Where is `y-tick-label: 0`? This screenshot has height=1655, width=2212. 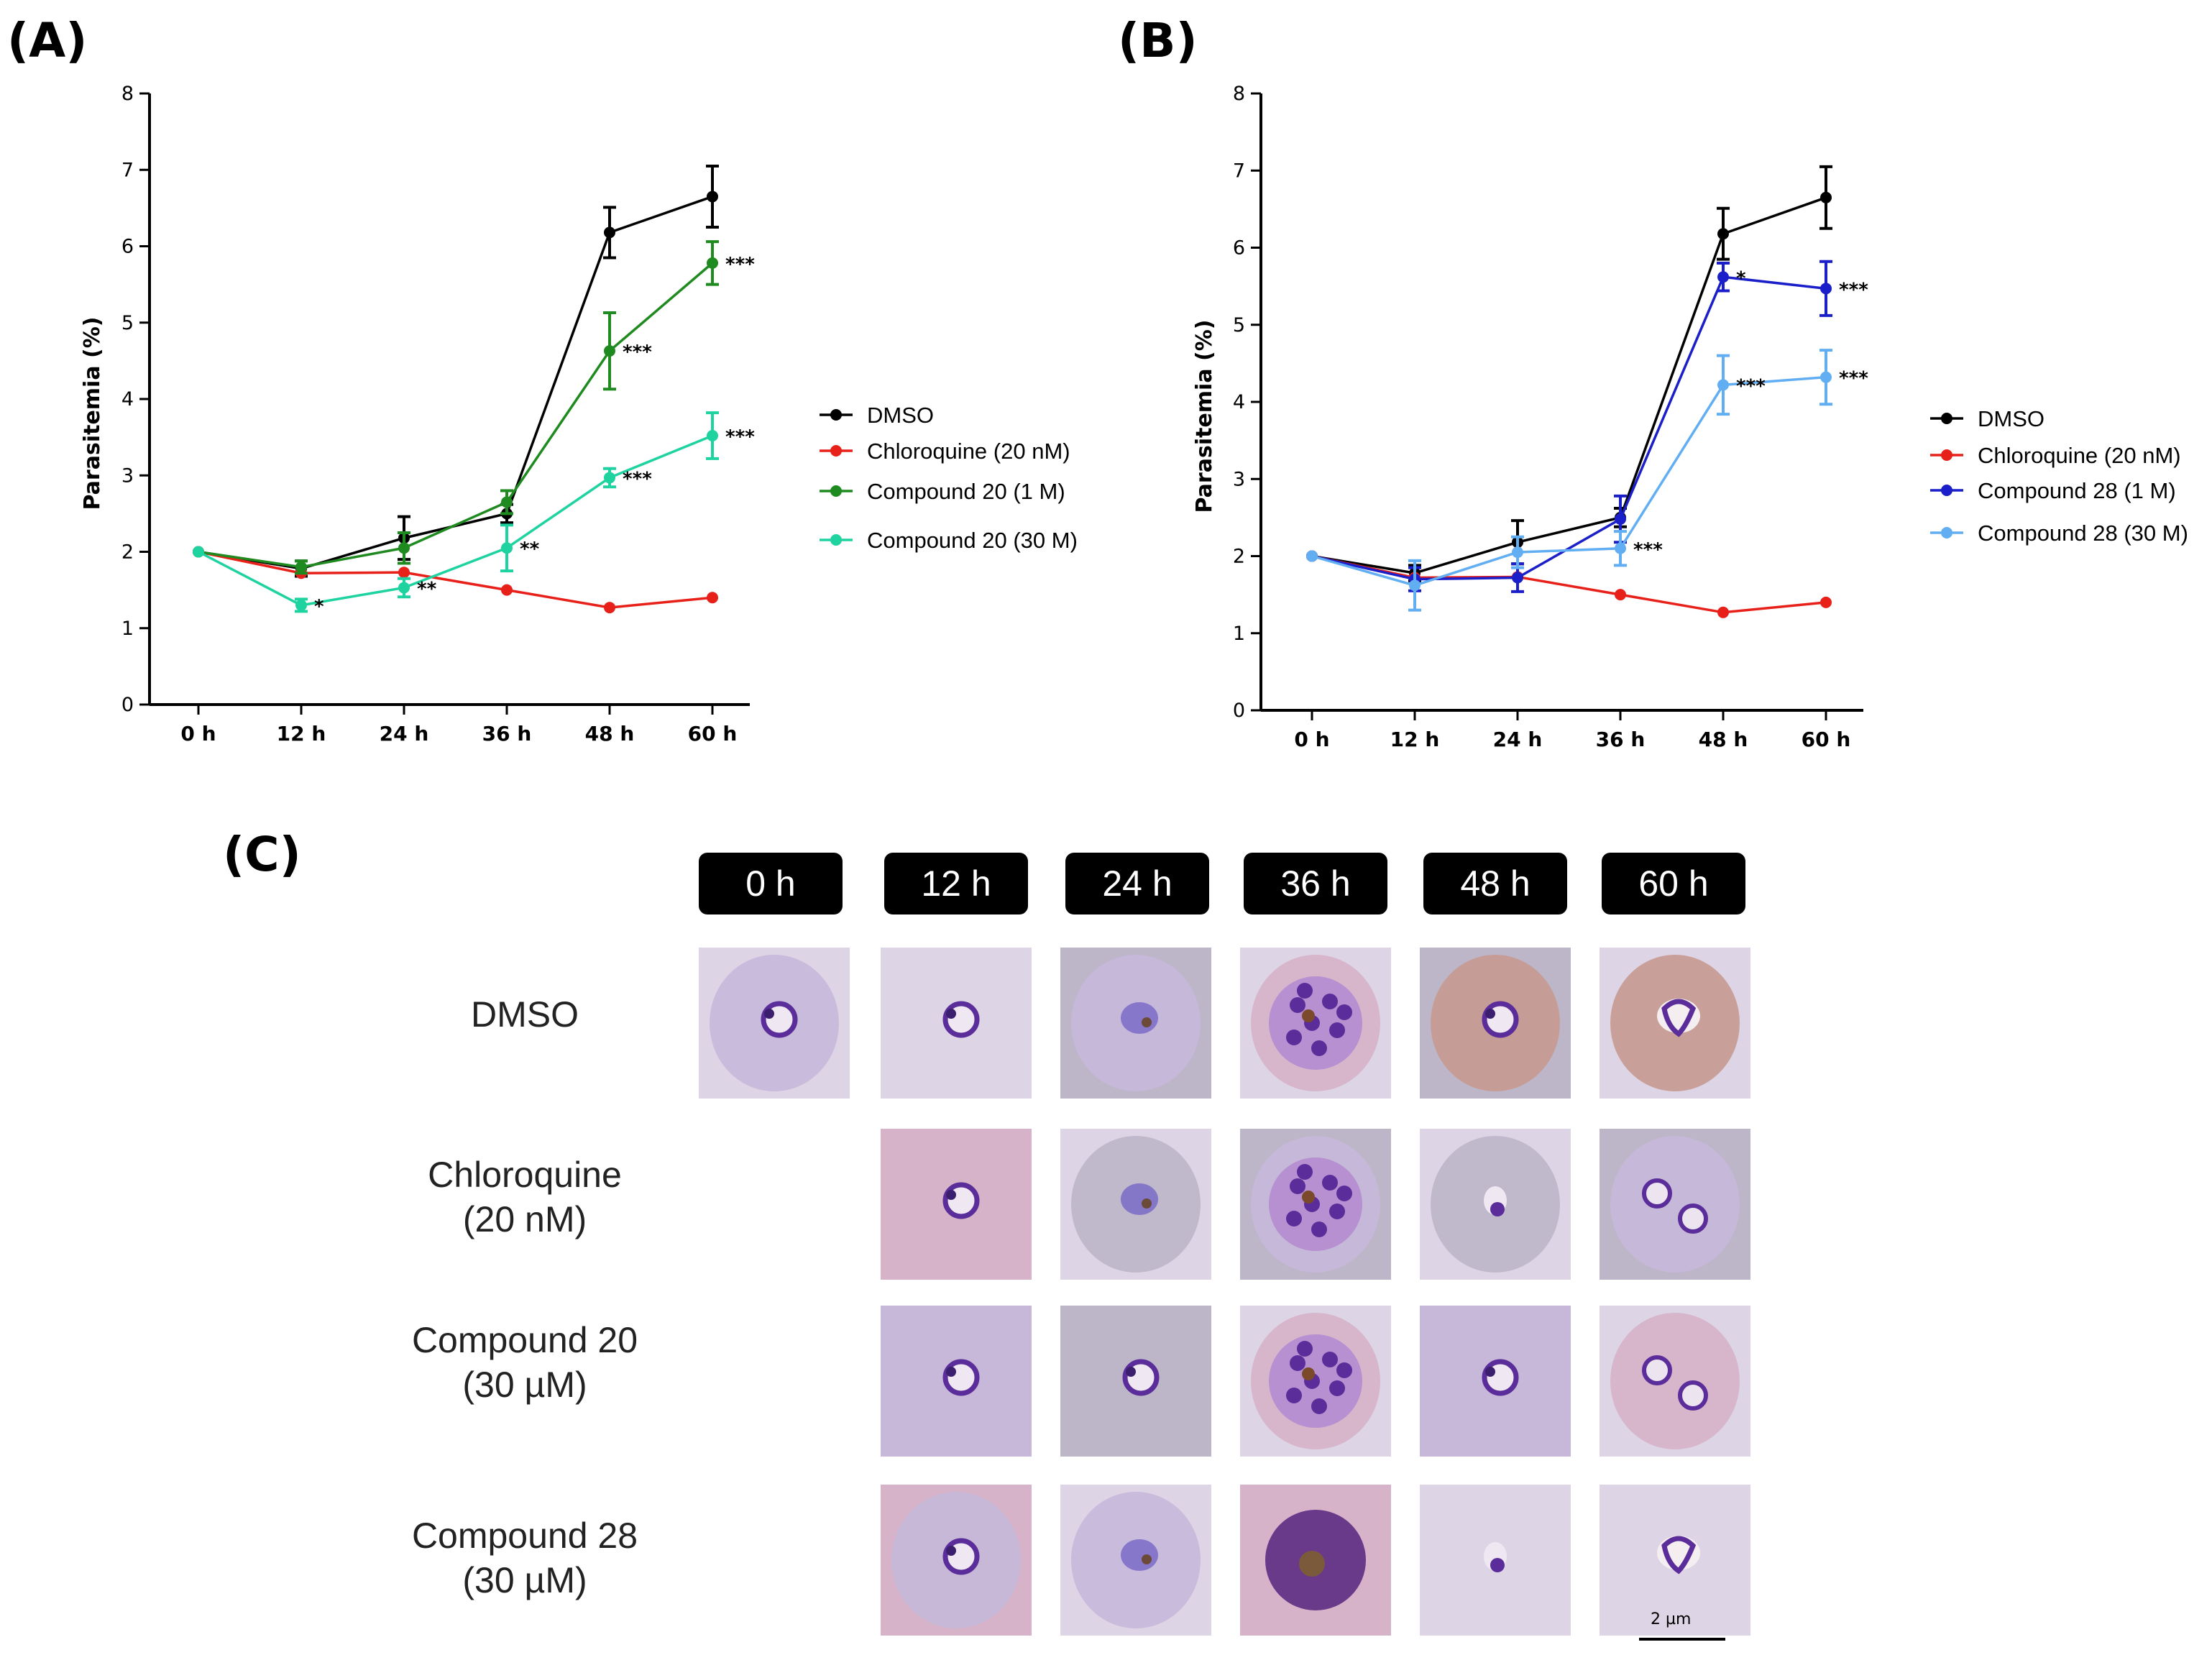 y-tick-label: 0 is located at coordinates (1239, 711).